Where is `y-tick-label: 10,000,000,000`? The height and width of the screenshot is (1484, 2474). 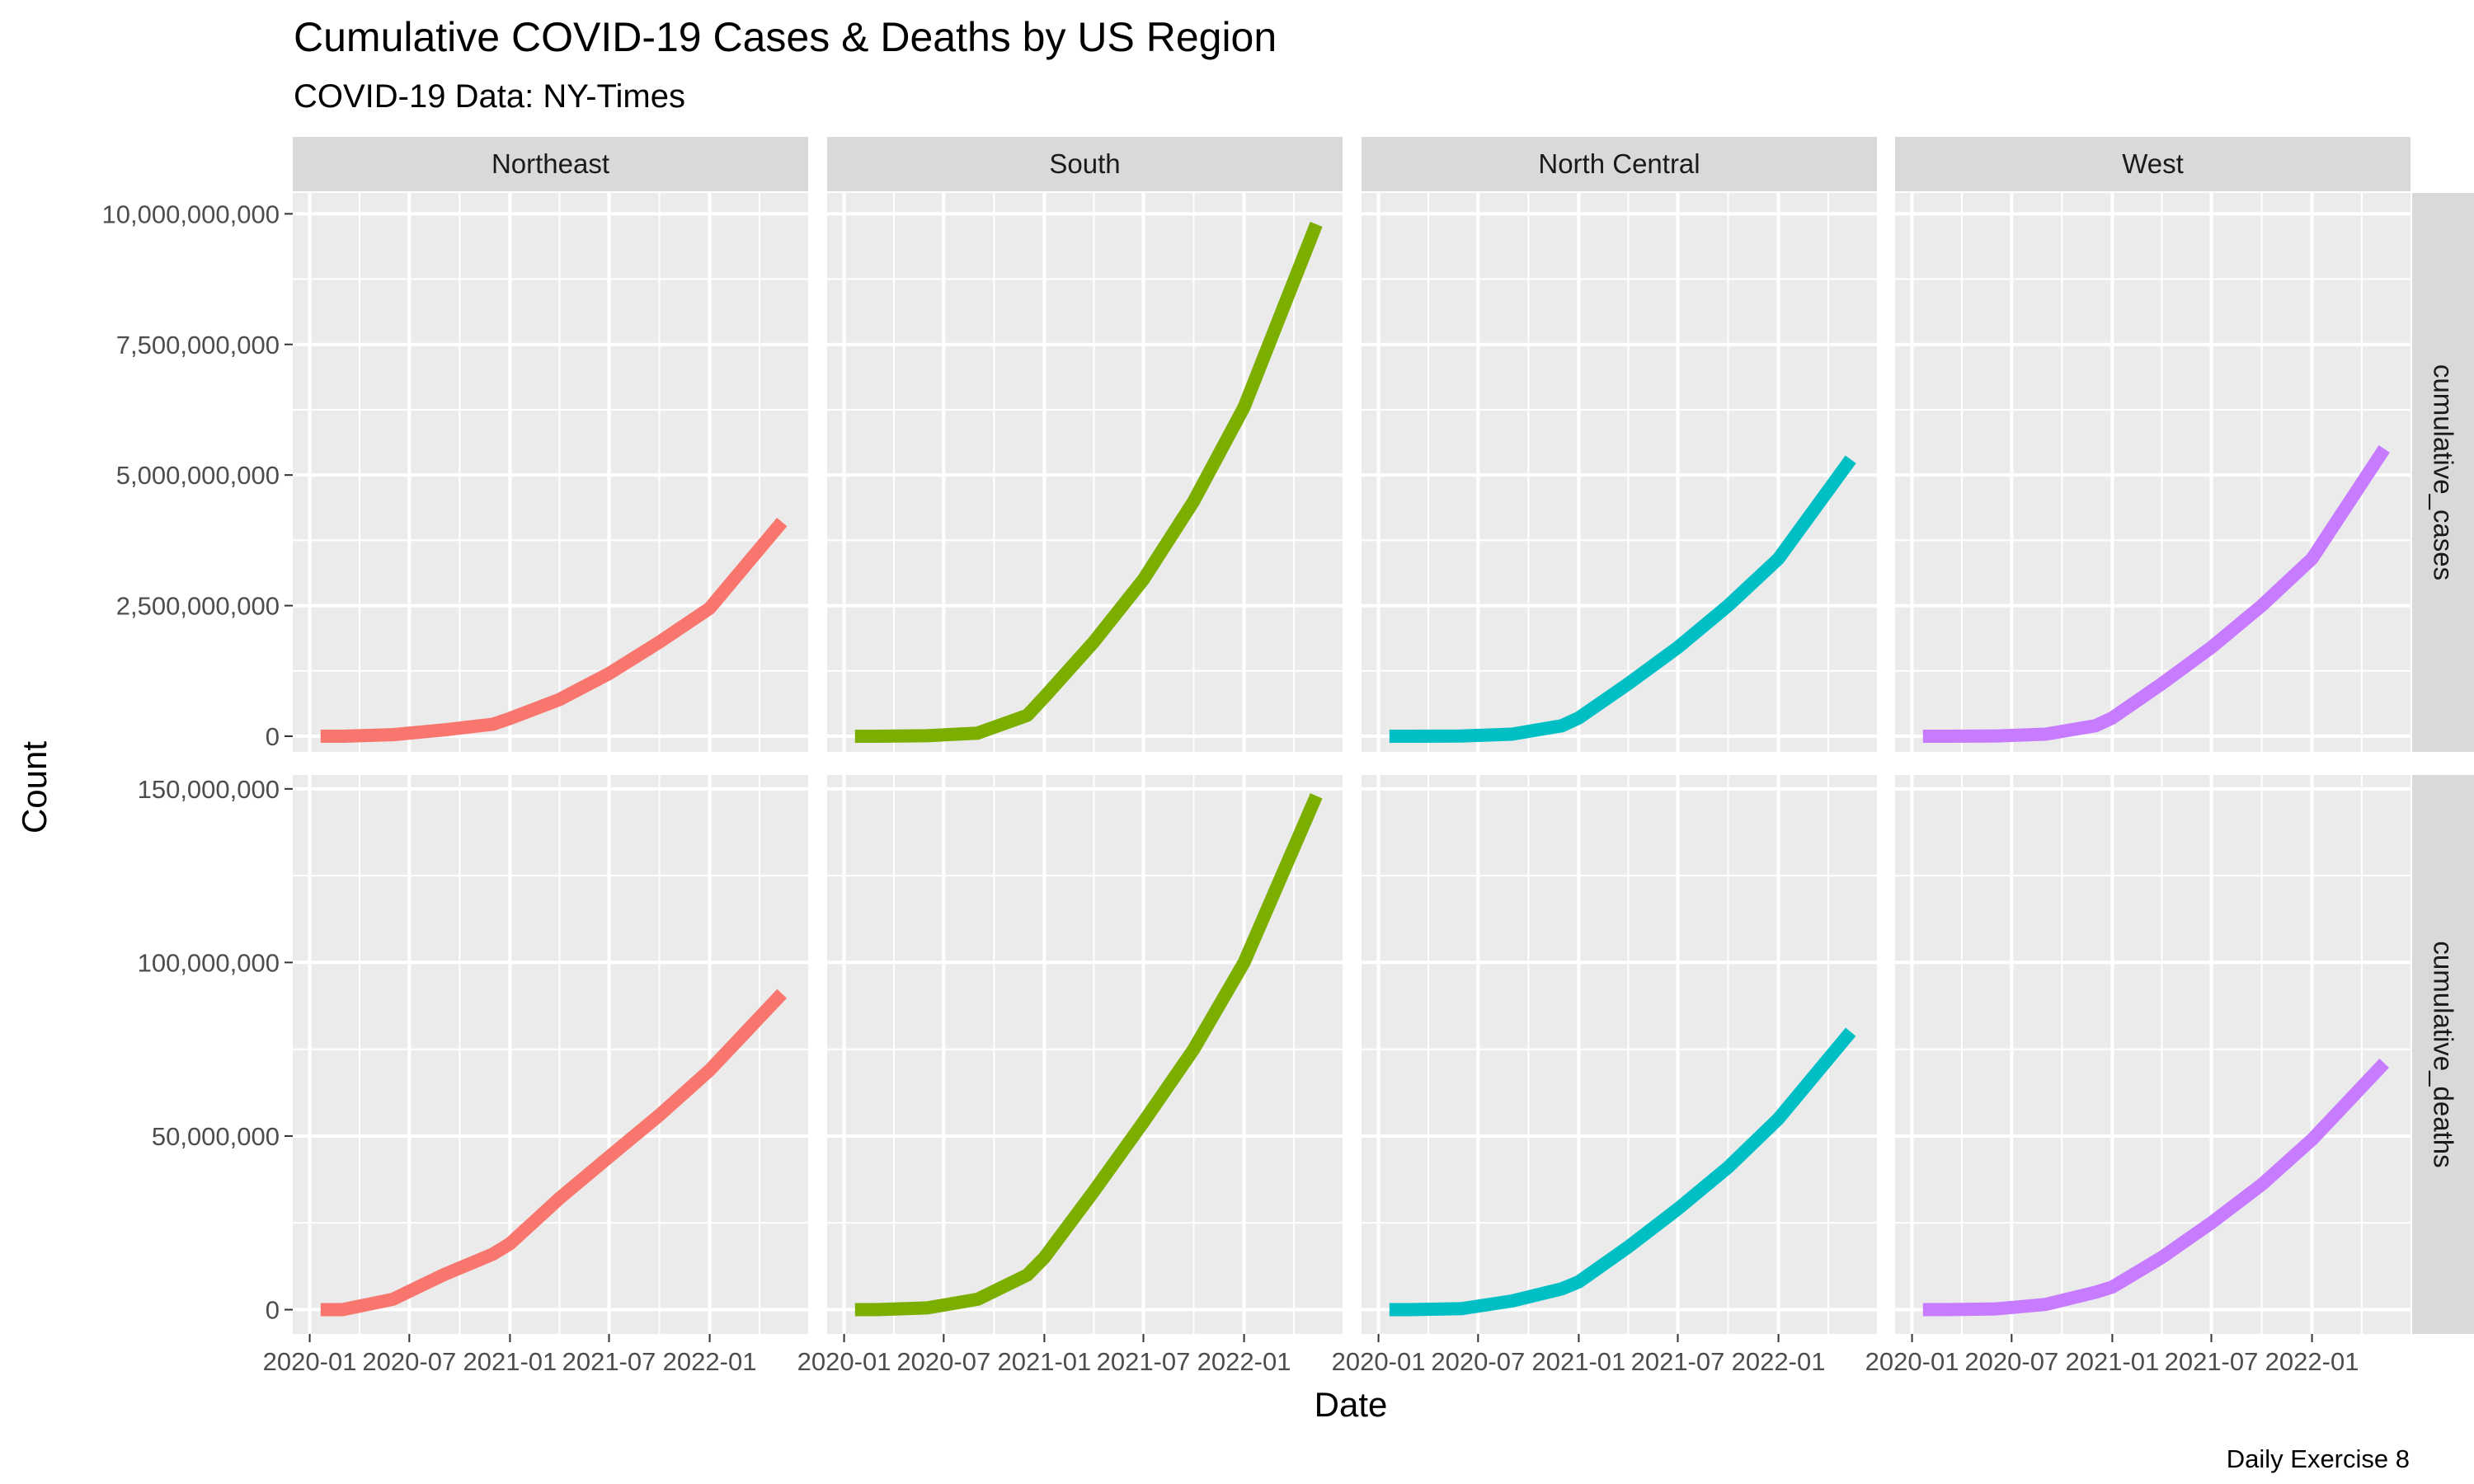 y-tick-label: 10,000,000,000 is located at coordinates (191, 214).